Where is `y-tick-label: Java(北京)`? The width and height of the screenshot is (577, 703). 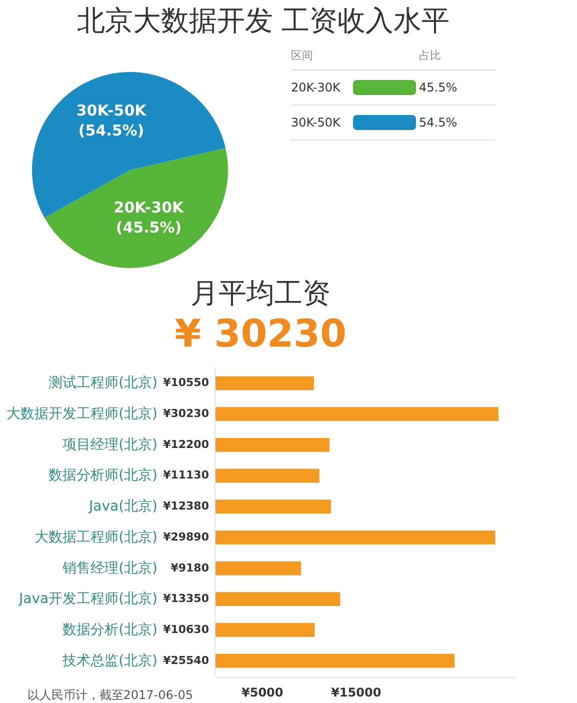 y-tick-label: Java(北京) is located at coordinates (123, 506).